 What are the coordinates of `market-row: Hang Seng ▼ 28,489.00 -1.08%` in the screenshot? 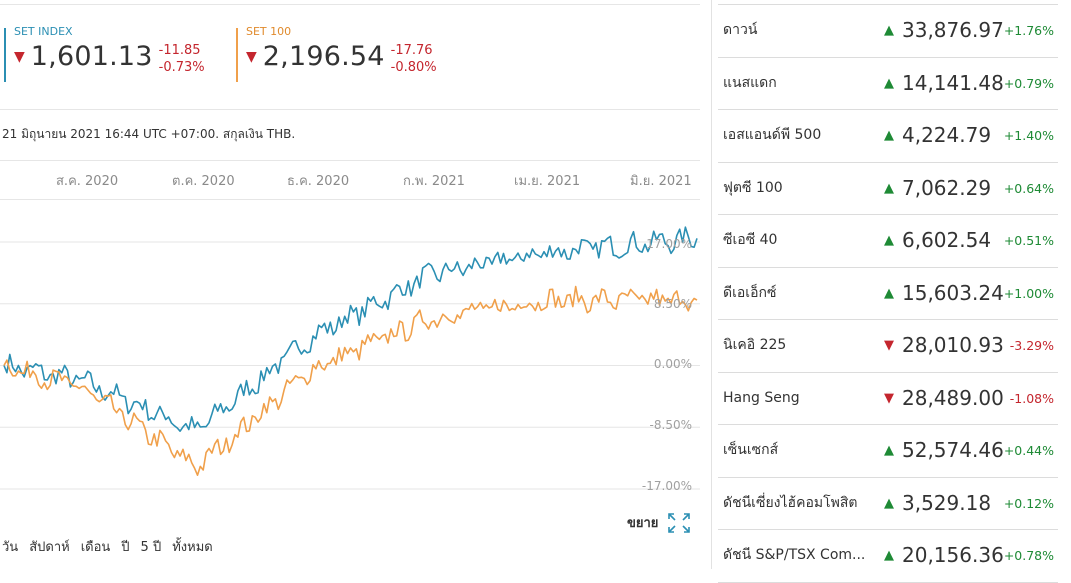 It's located at (888, 399).